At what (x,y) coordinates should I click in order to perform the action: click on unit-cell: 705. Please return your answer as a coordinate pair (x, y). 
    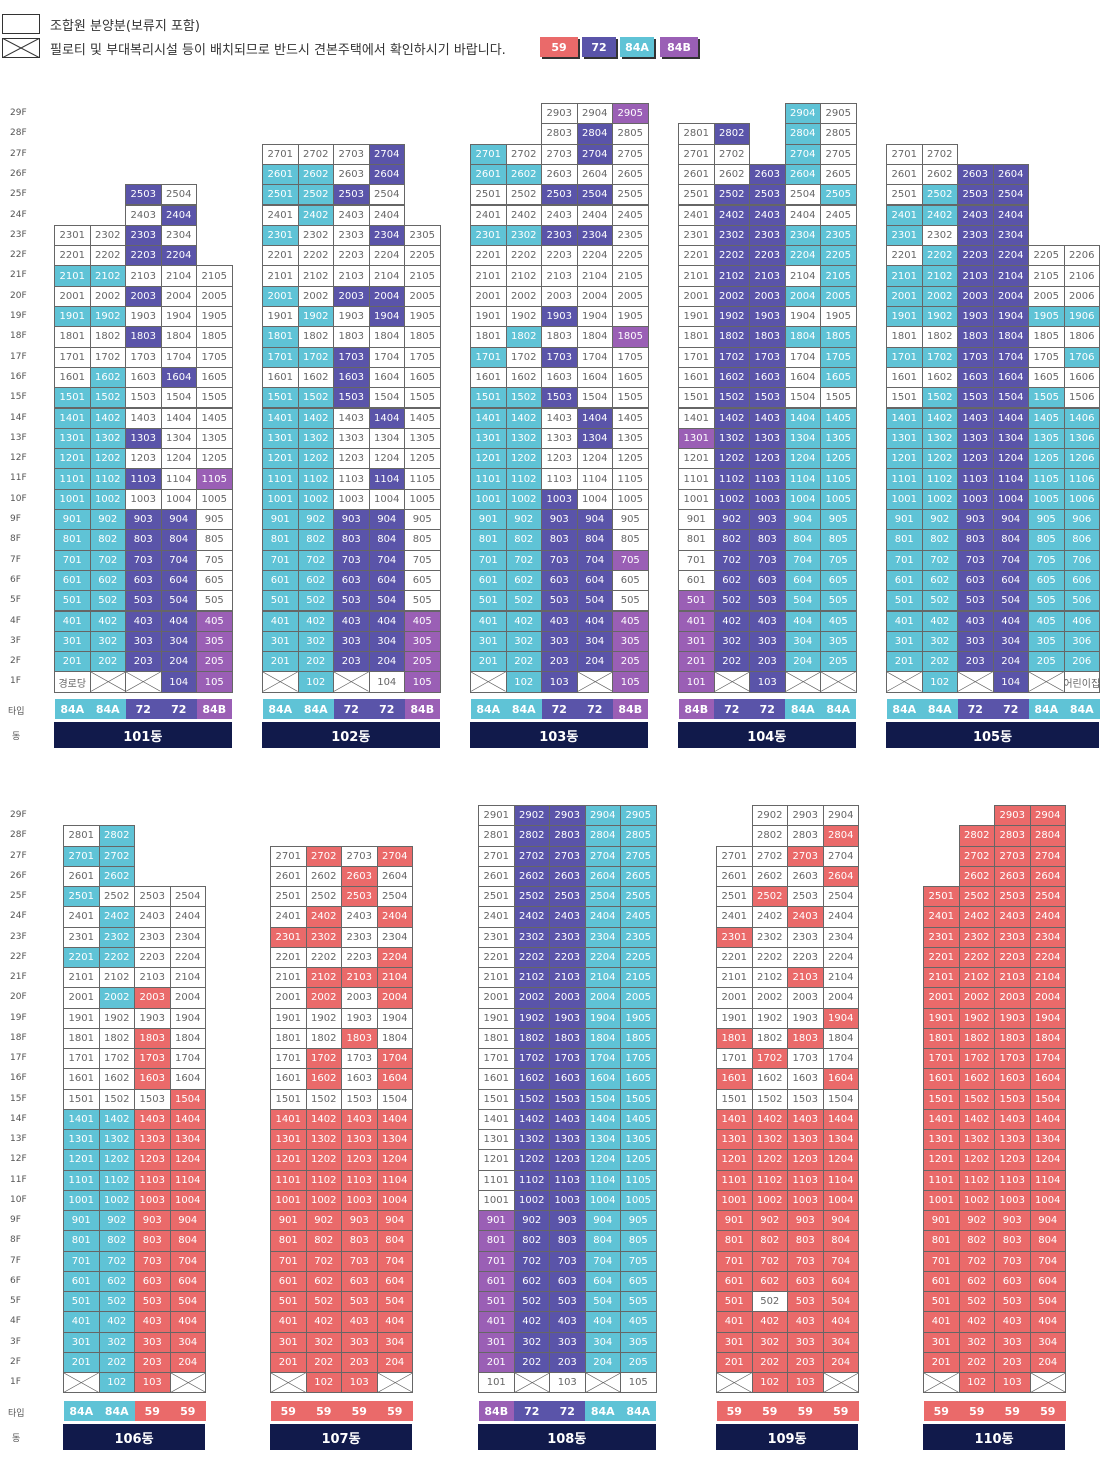
    Looking at the image, I should click on (638, 1261).